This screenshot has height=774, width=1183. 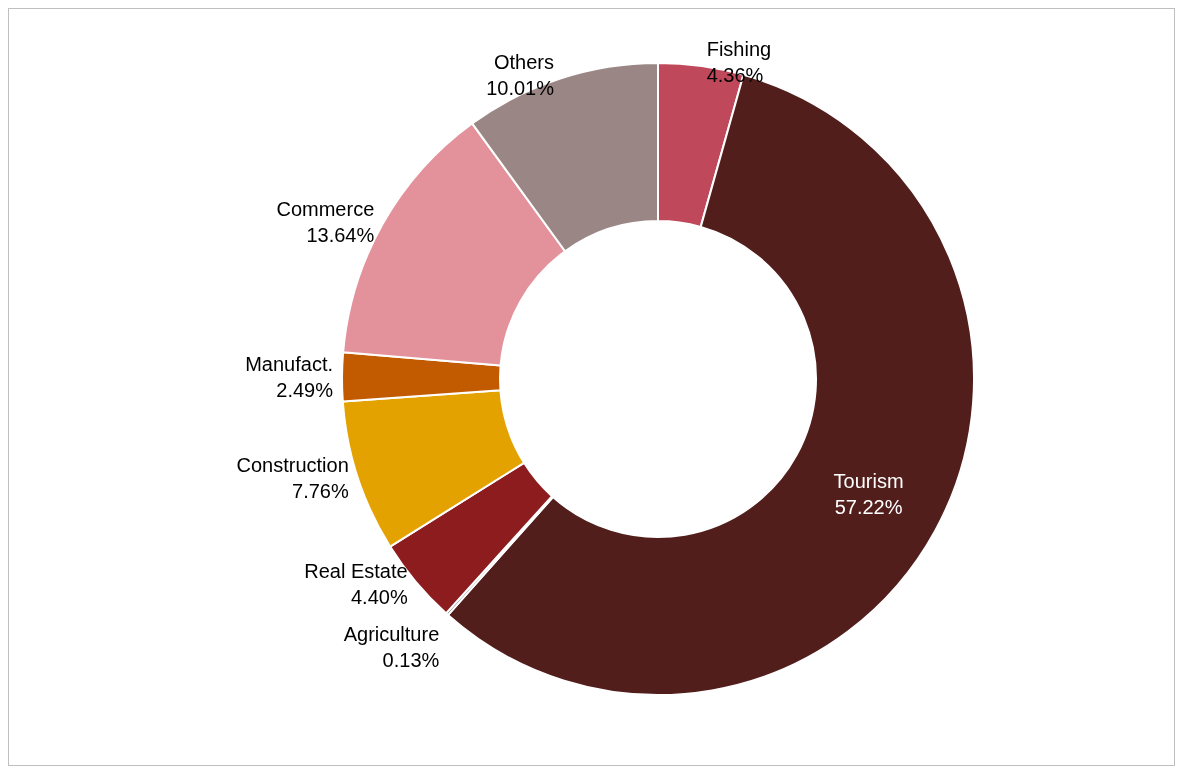 What do you see at coordinates (411, 660) in the screenshot?
I see `data-label: 0.13%` at bounding box center [411, 660].